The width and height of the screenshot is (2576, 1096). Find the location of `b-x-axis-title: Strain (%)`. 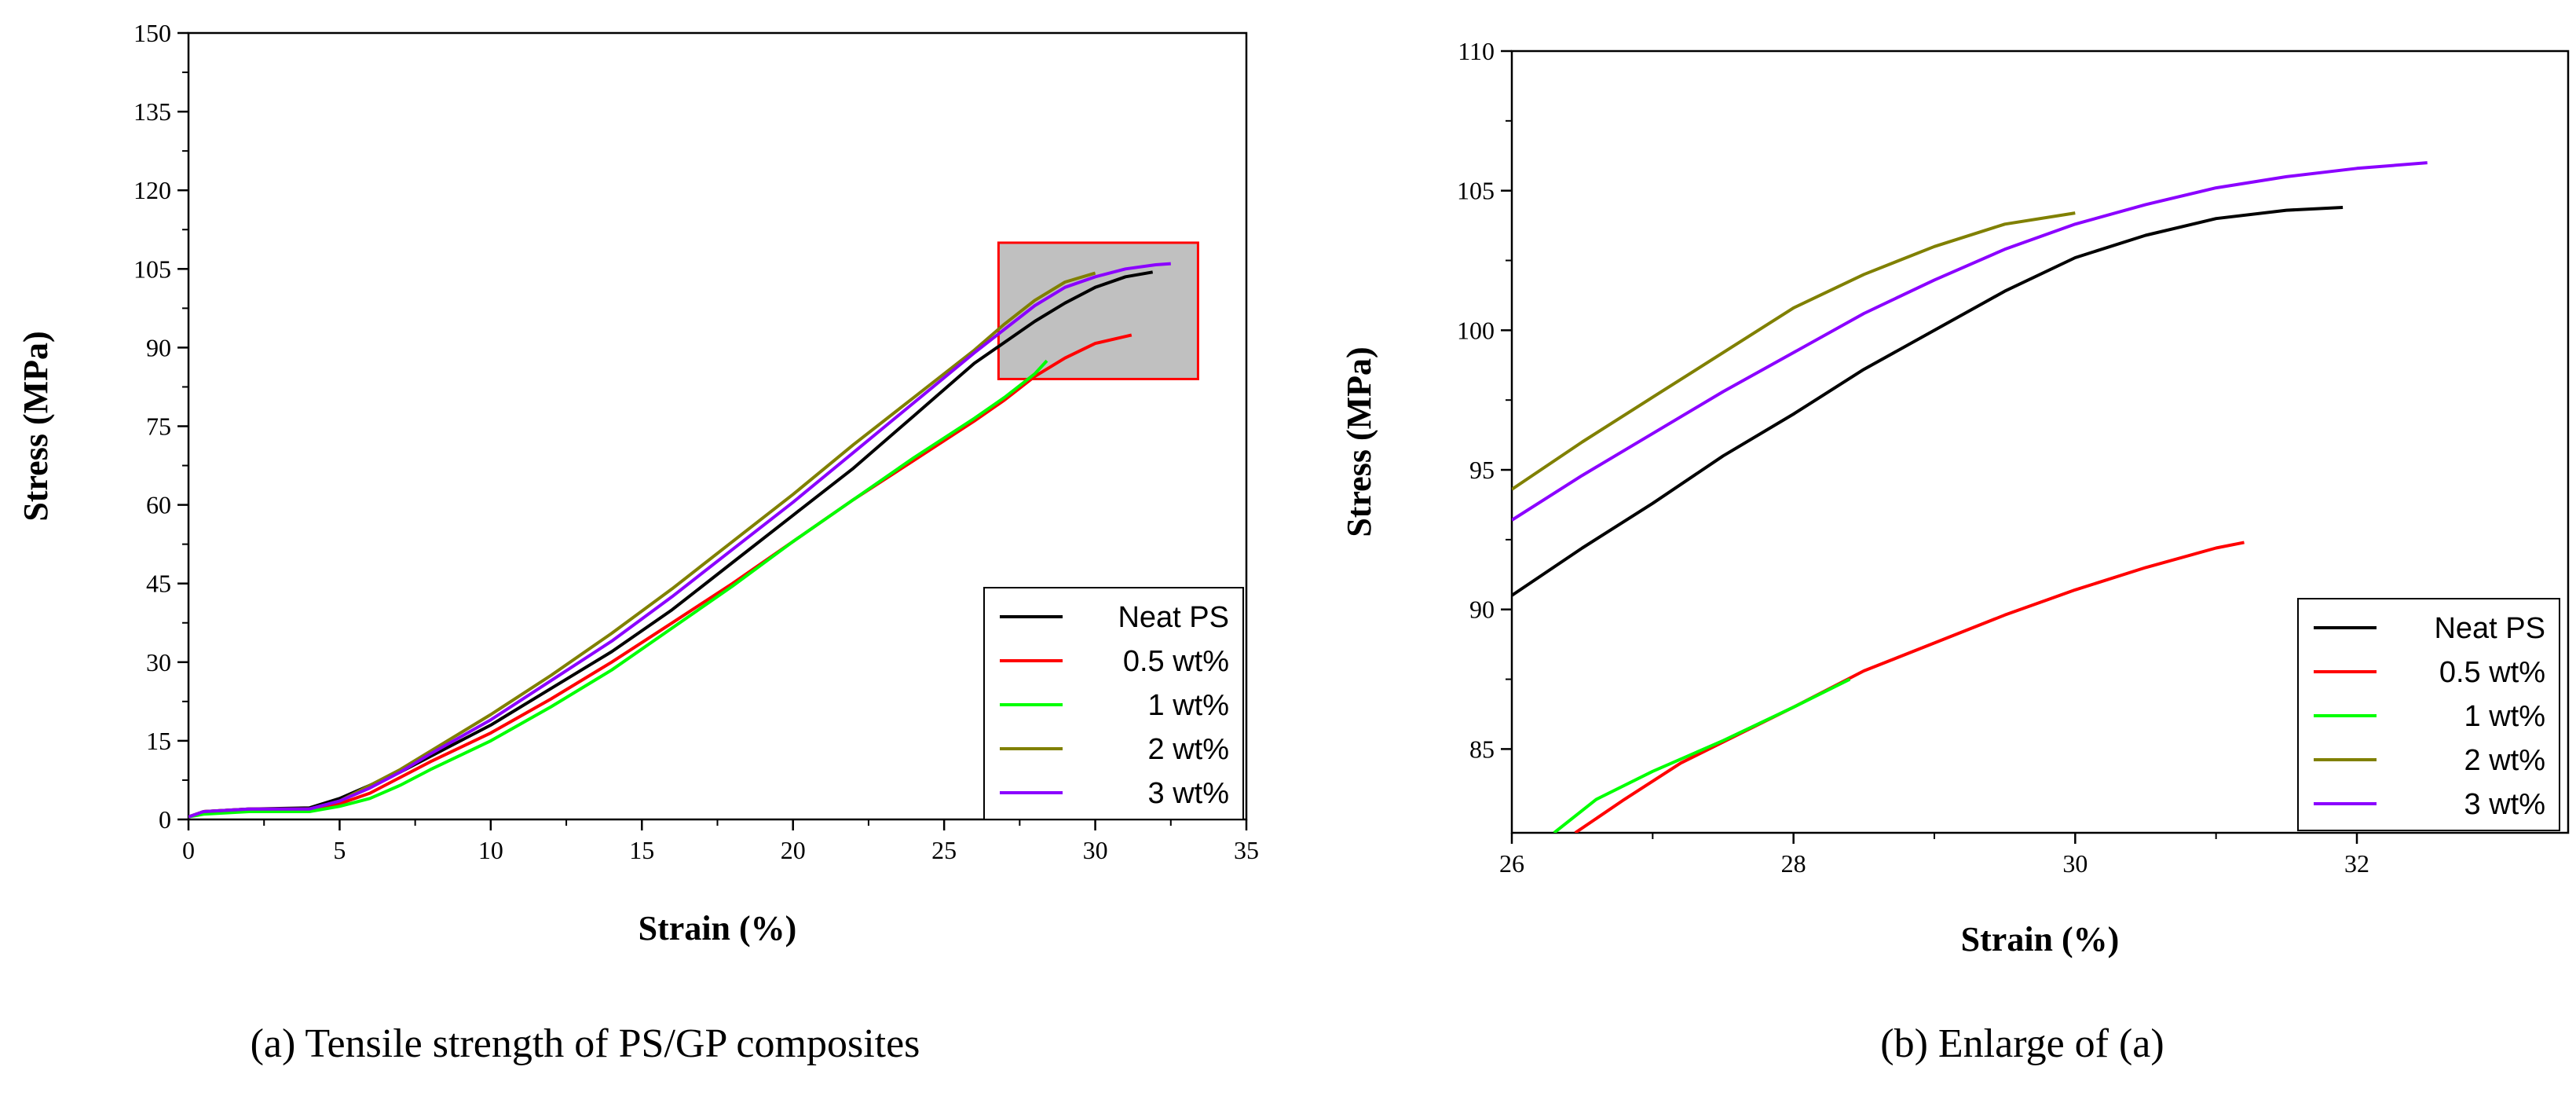

b-x-axis-title: Strain (%) is located at coordinates (2040, 939).